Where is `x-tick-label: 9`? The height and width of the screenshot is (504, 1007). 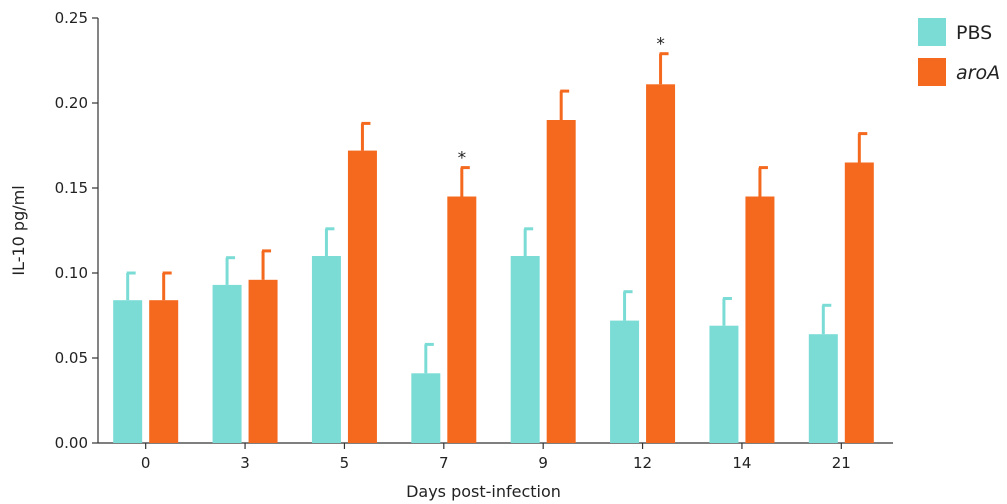
x-tick-label: 9 is located at coordinates (543, 463).